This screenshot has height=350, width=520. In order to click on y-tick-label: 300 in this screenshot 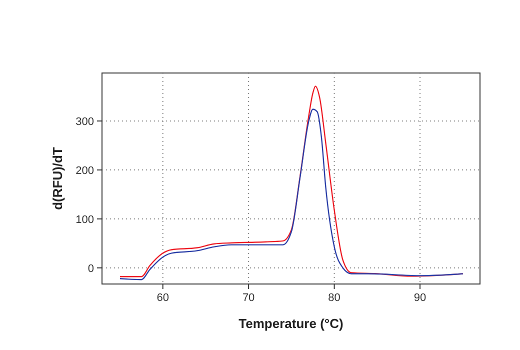, I will do `click(85, 122)`.